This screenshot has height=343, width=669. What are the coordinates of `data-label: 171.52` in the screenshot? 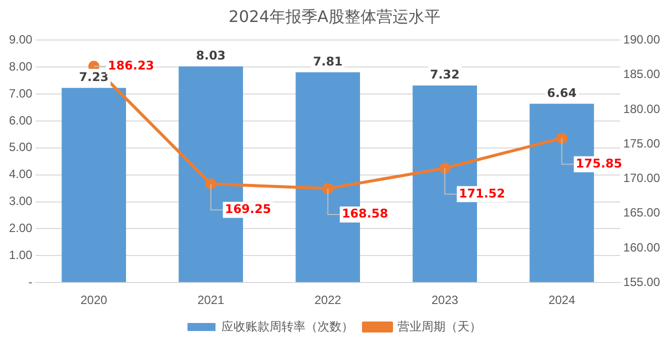 It's located at (482, 193).